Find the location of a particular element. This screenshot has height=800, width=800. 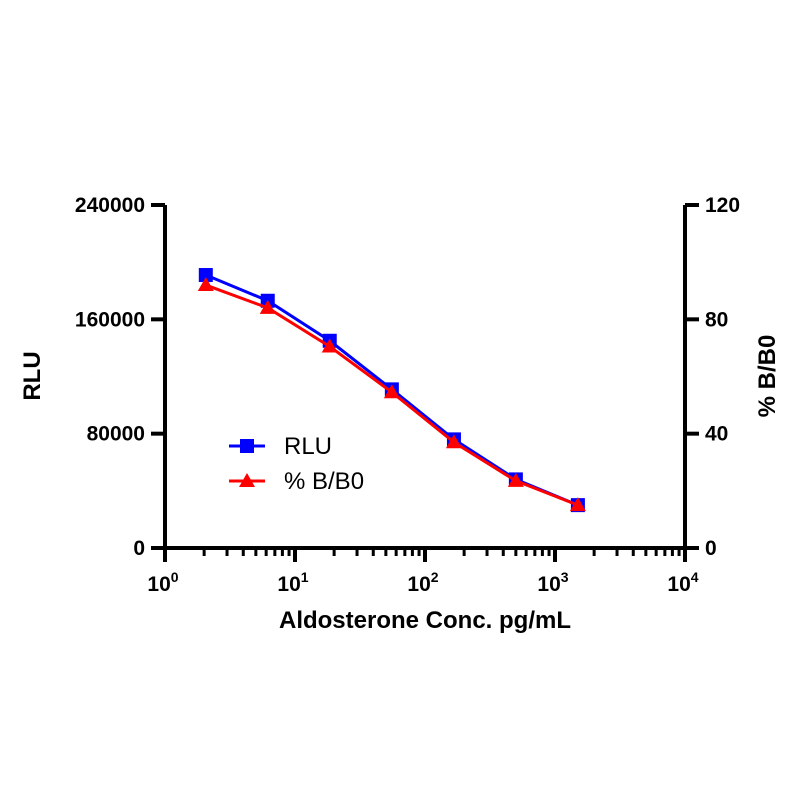

series-layer is located at coordinates (391, 390).